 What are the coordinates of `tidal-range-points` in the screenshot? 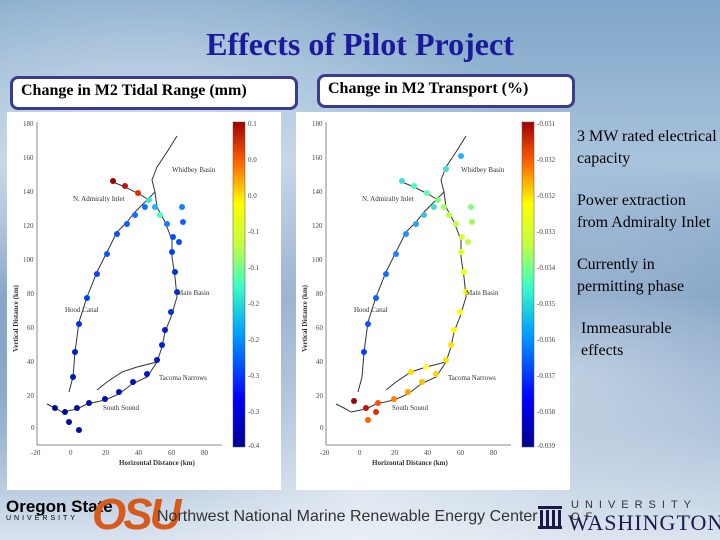 It's located at (119, 305).